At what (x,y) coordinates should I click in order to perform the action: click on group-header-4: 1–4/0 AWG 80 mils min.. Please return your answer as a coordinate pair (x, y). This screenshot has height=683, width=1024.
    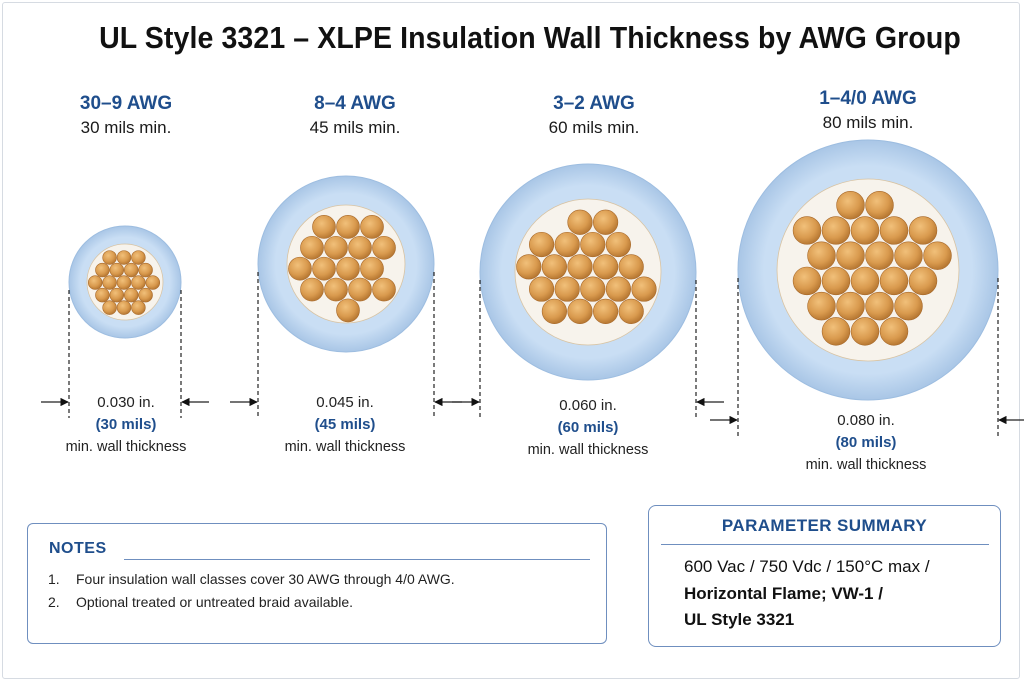
    Looking at the image, I should click on (868, 112).